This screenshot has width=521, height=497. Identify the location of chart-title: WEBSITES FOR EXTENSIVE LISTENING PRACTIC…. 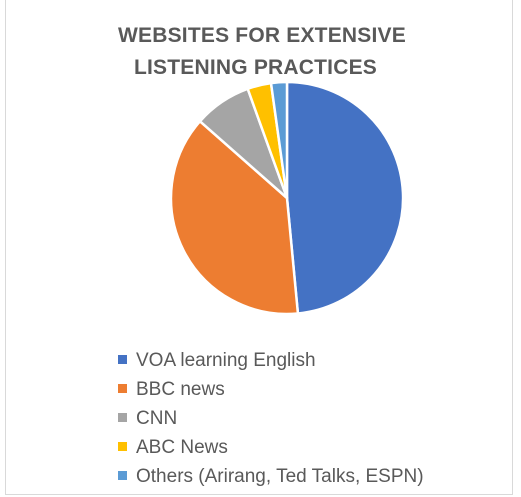
(260, 52).